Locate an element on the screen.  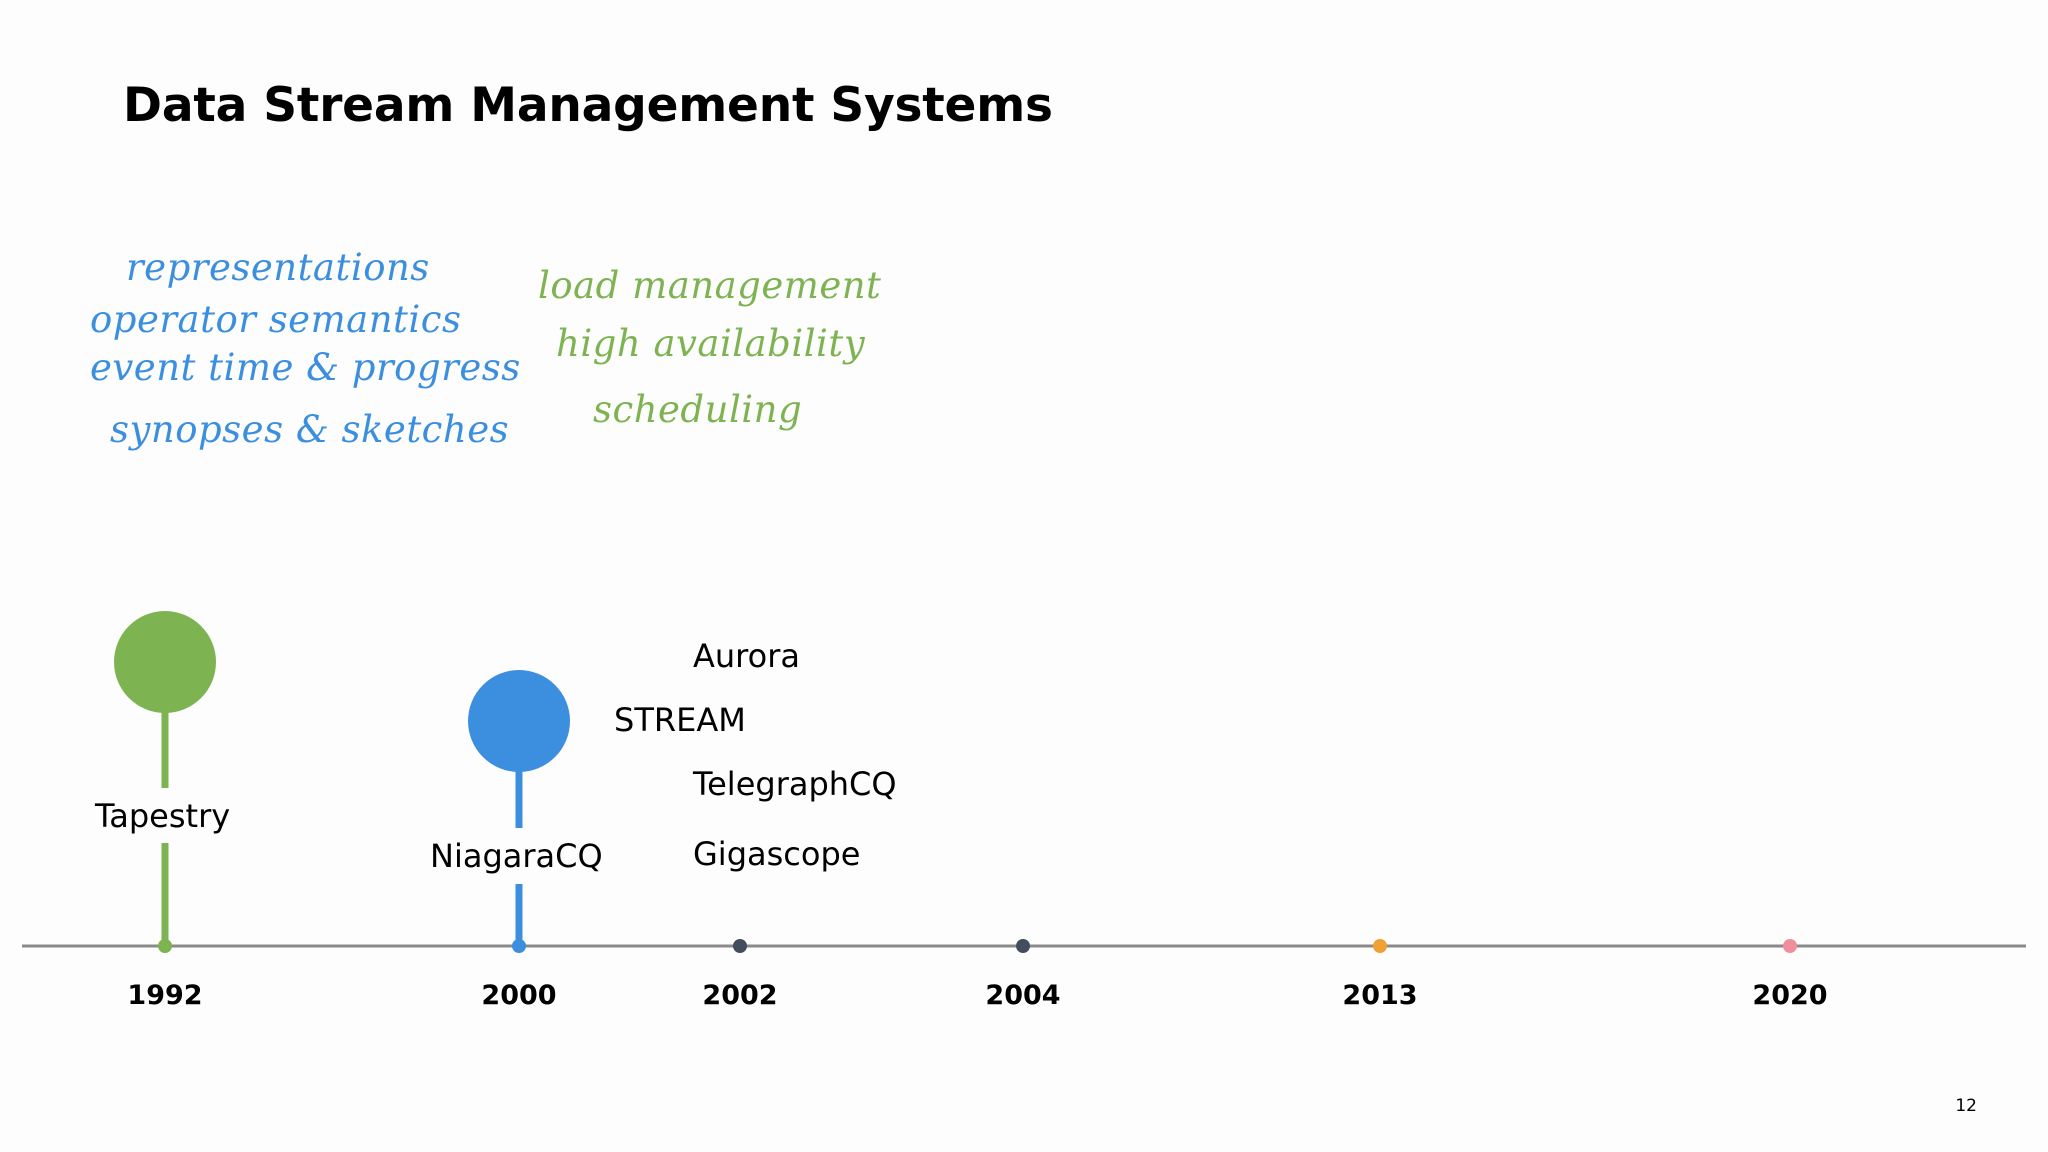
system-label-tapestry: Tapestry is located at coordinates (163, 816).